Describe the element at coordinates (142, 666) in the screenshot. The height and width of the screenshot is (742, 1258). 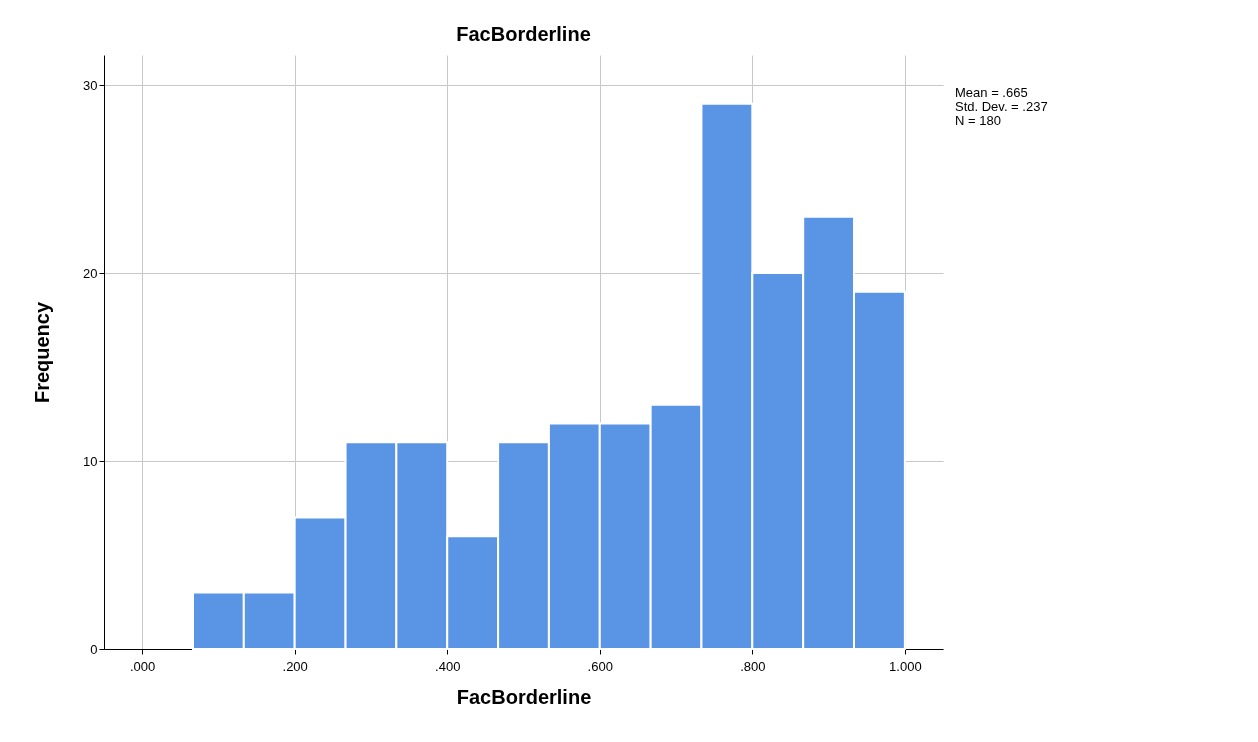
I see `x-tick-label: .000` at that location.